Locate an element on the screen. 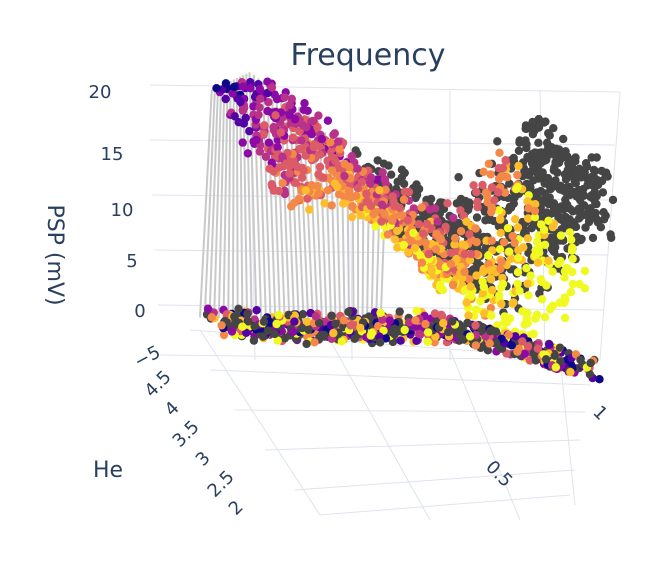 This screenshot has height=564, width=668. z-tick-label: 15 is located at coordinates (112, 154).